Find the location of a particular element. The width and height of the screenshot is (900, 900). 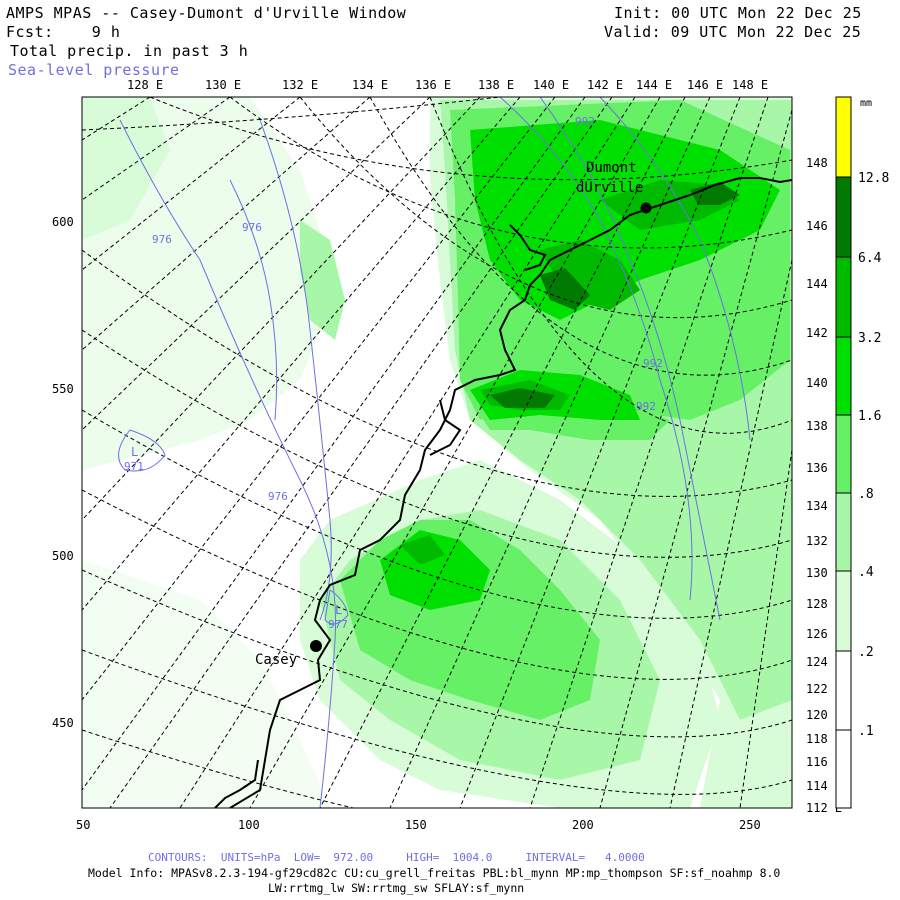

fcst-value: 9 h is located at coordinates (106, 32).